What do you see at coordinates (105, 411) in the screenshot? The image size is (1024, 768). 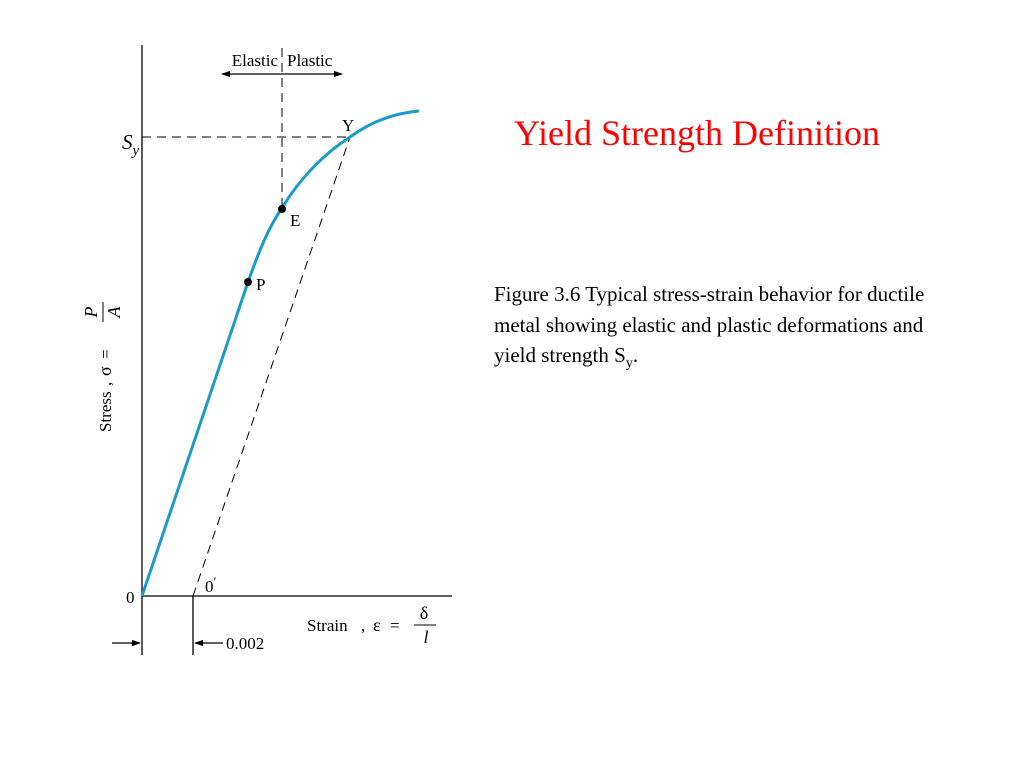 I see `y-axis-word: Stress` at bounding box center [105, 411].